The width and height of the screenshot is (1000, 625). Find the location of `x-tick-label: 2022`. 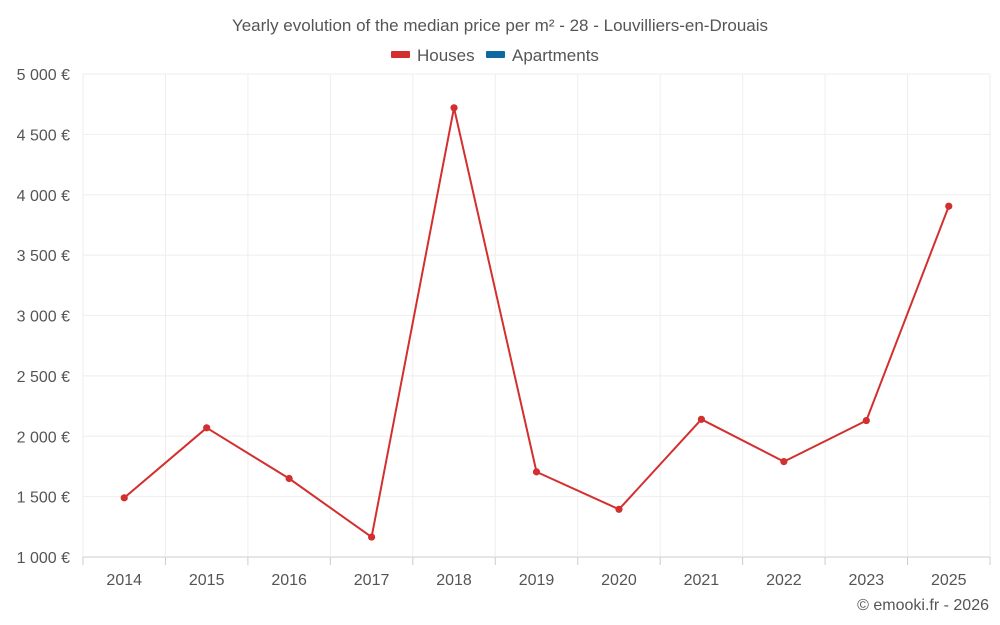

x-tick-label: 2022 is located at coordinates (784, 580).